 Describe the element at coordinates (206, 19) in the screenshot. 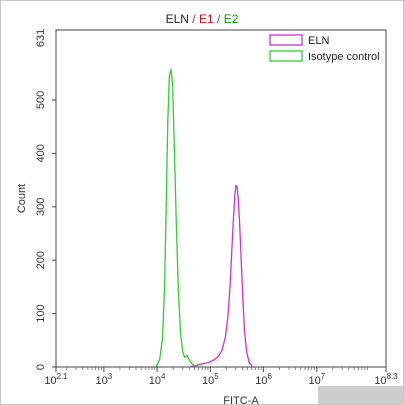

I see `title-e1: E1` at that location.